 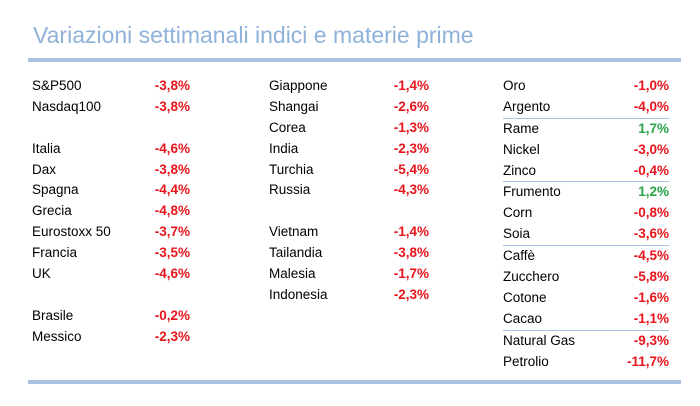 What do you see at coordinates (586, 277) in the screenshot?
I see `table-row: Zucchero -5,8%` at bounding box center [586, 277].